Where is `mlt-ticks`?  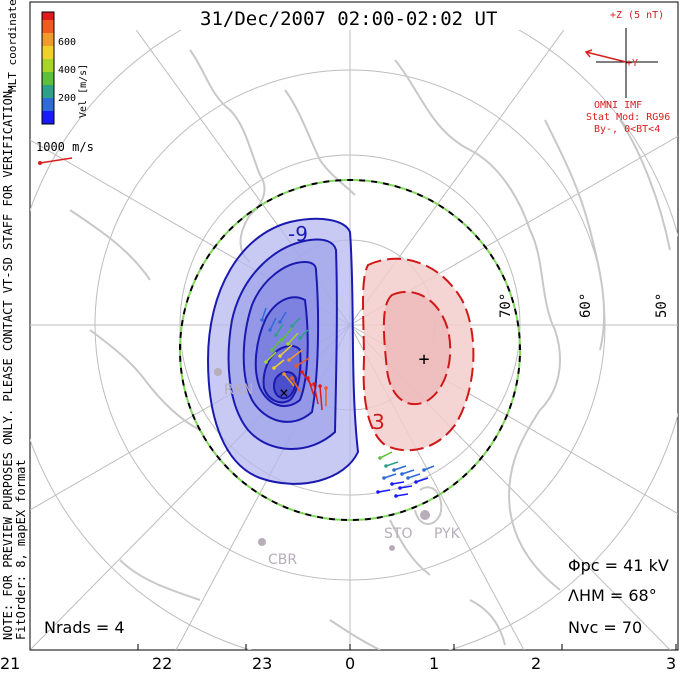 mlt-ticks is located at coordinates (353, 647).